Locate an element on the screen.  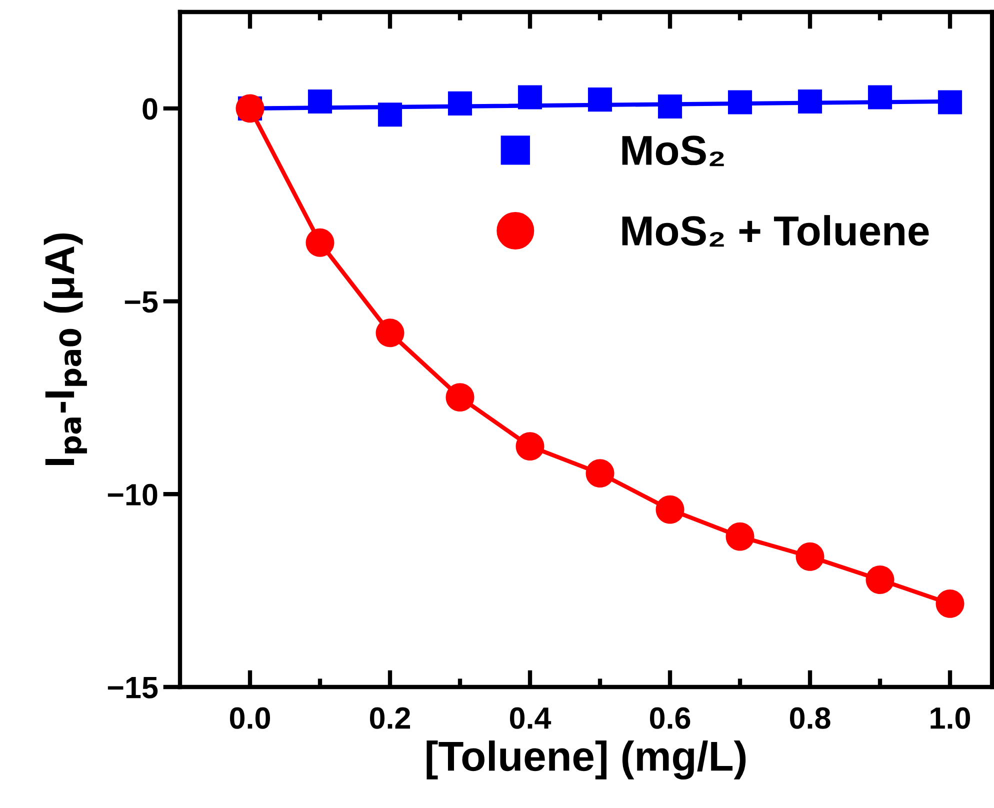
y-tick-label: −5 is located at coordinates (141, 302).